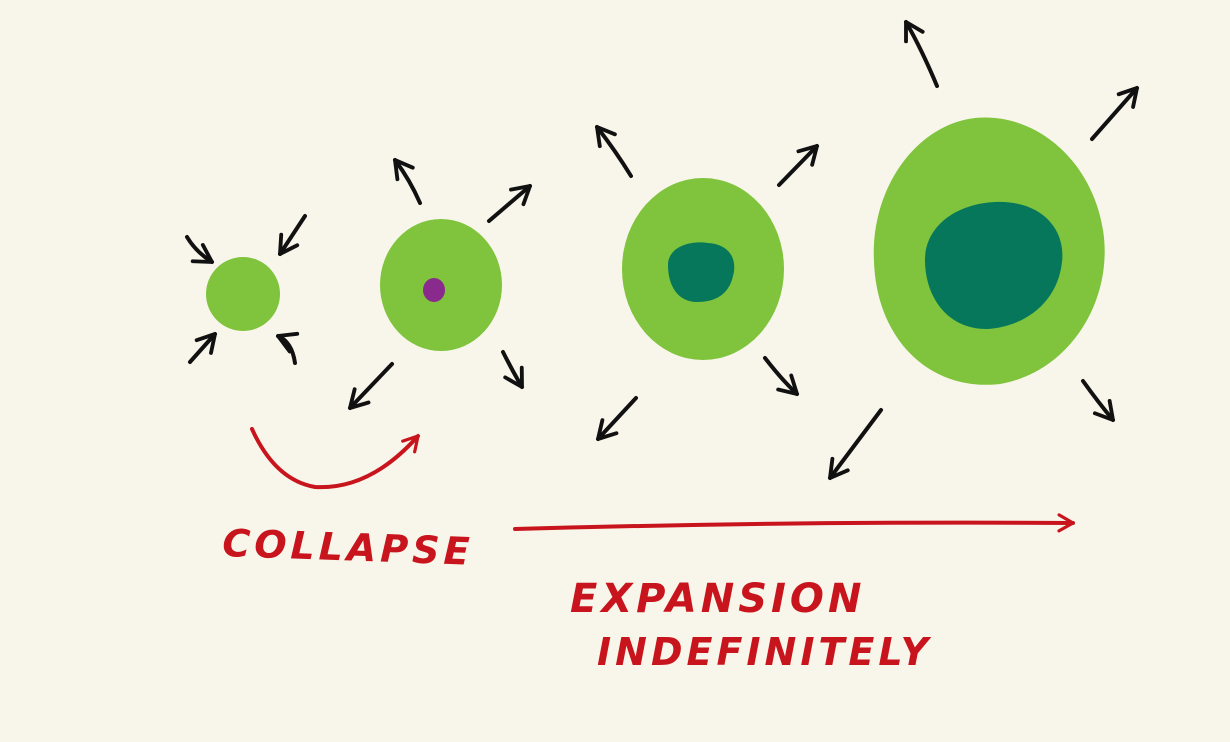 This screenshot has width=1230, height=742. What do you see at coordinates (243, 294) in the screenshot?
I see `stage-1-body` at bounding box center [243, 294].